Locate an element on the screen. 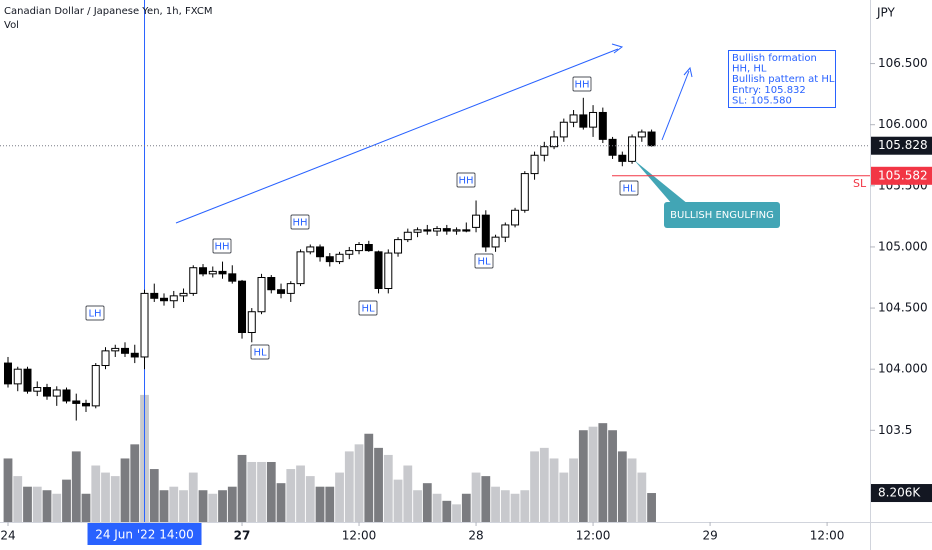 This screenshot has width=932, height=550. callout-text: BULLISH ENGULFING is located at coordinates (722, 215).